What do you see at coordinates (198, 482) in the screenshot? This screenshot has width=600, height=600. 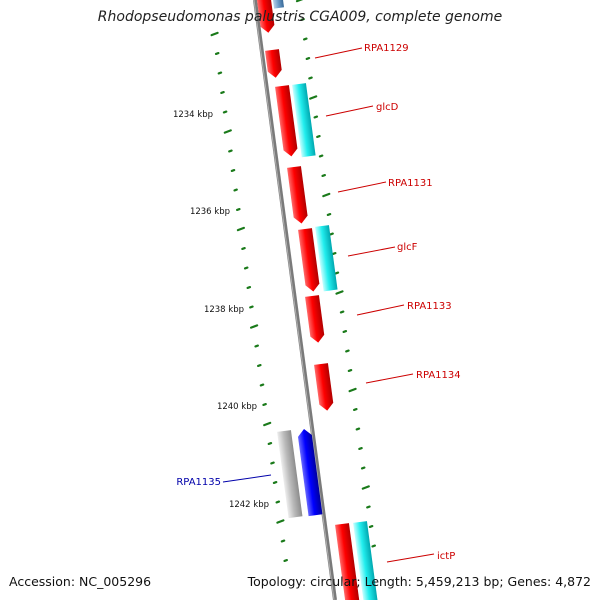 I see `gene-label-rpa1135: RPA1135` at bounding box center [198, 482].